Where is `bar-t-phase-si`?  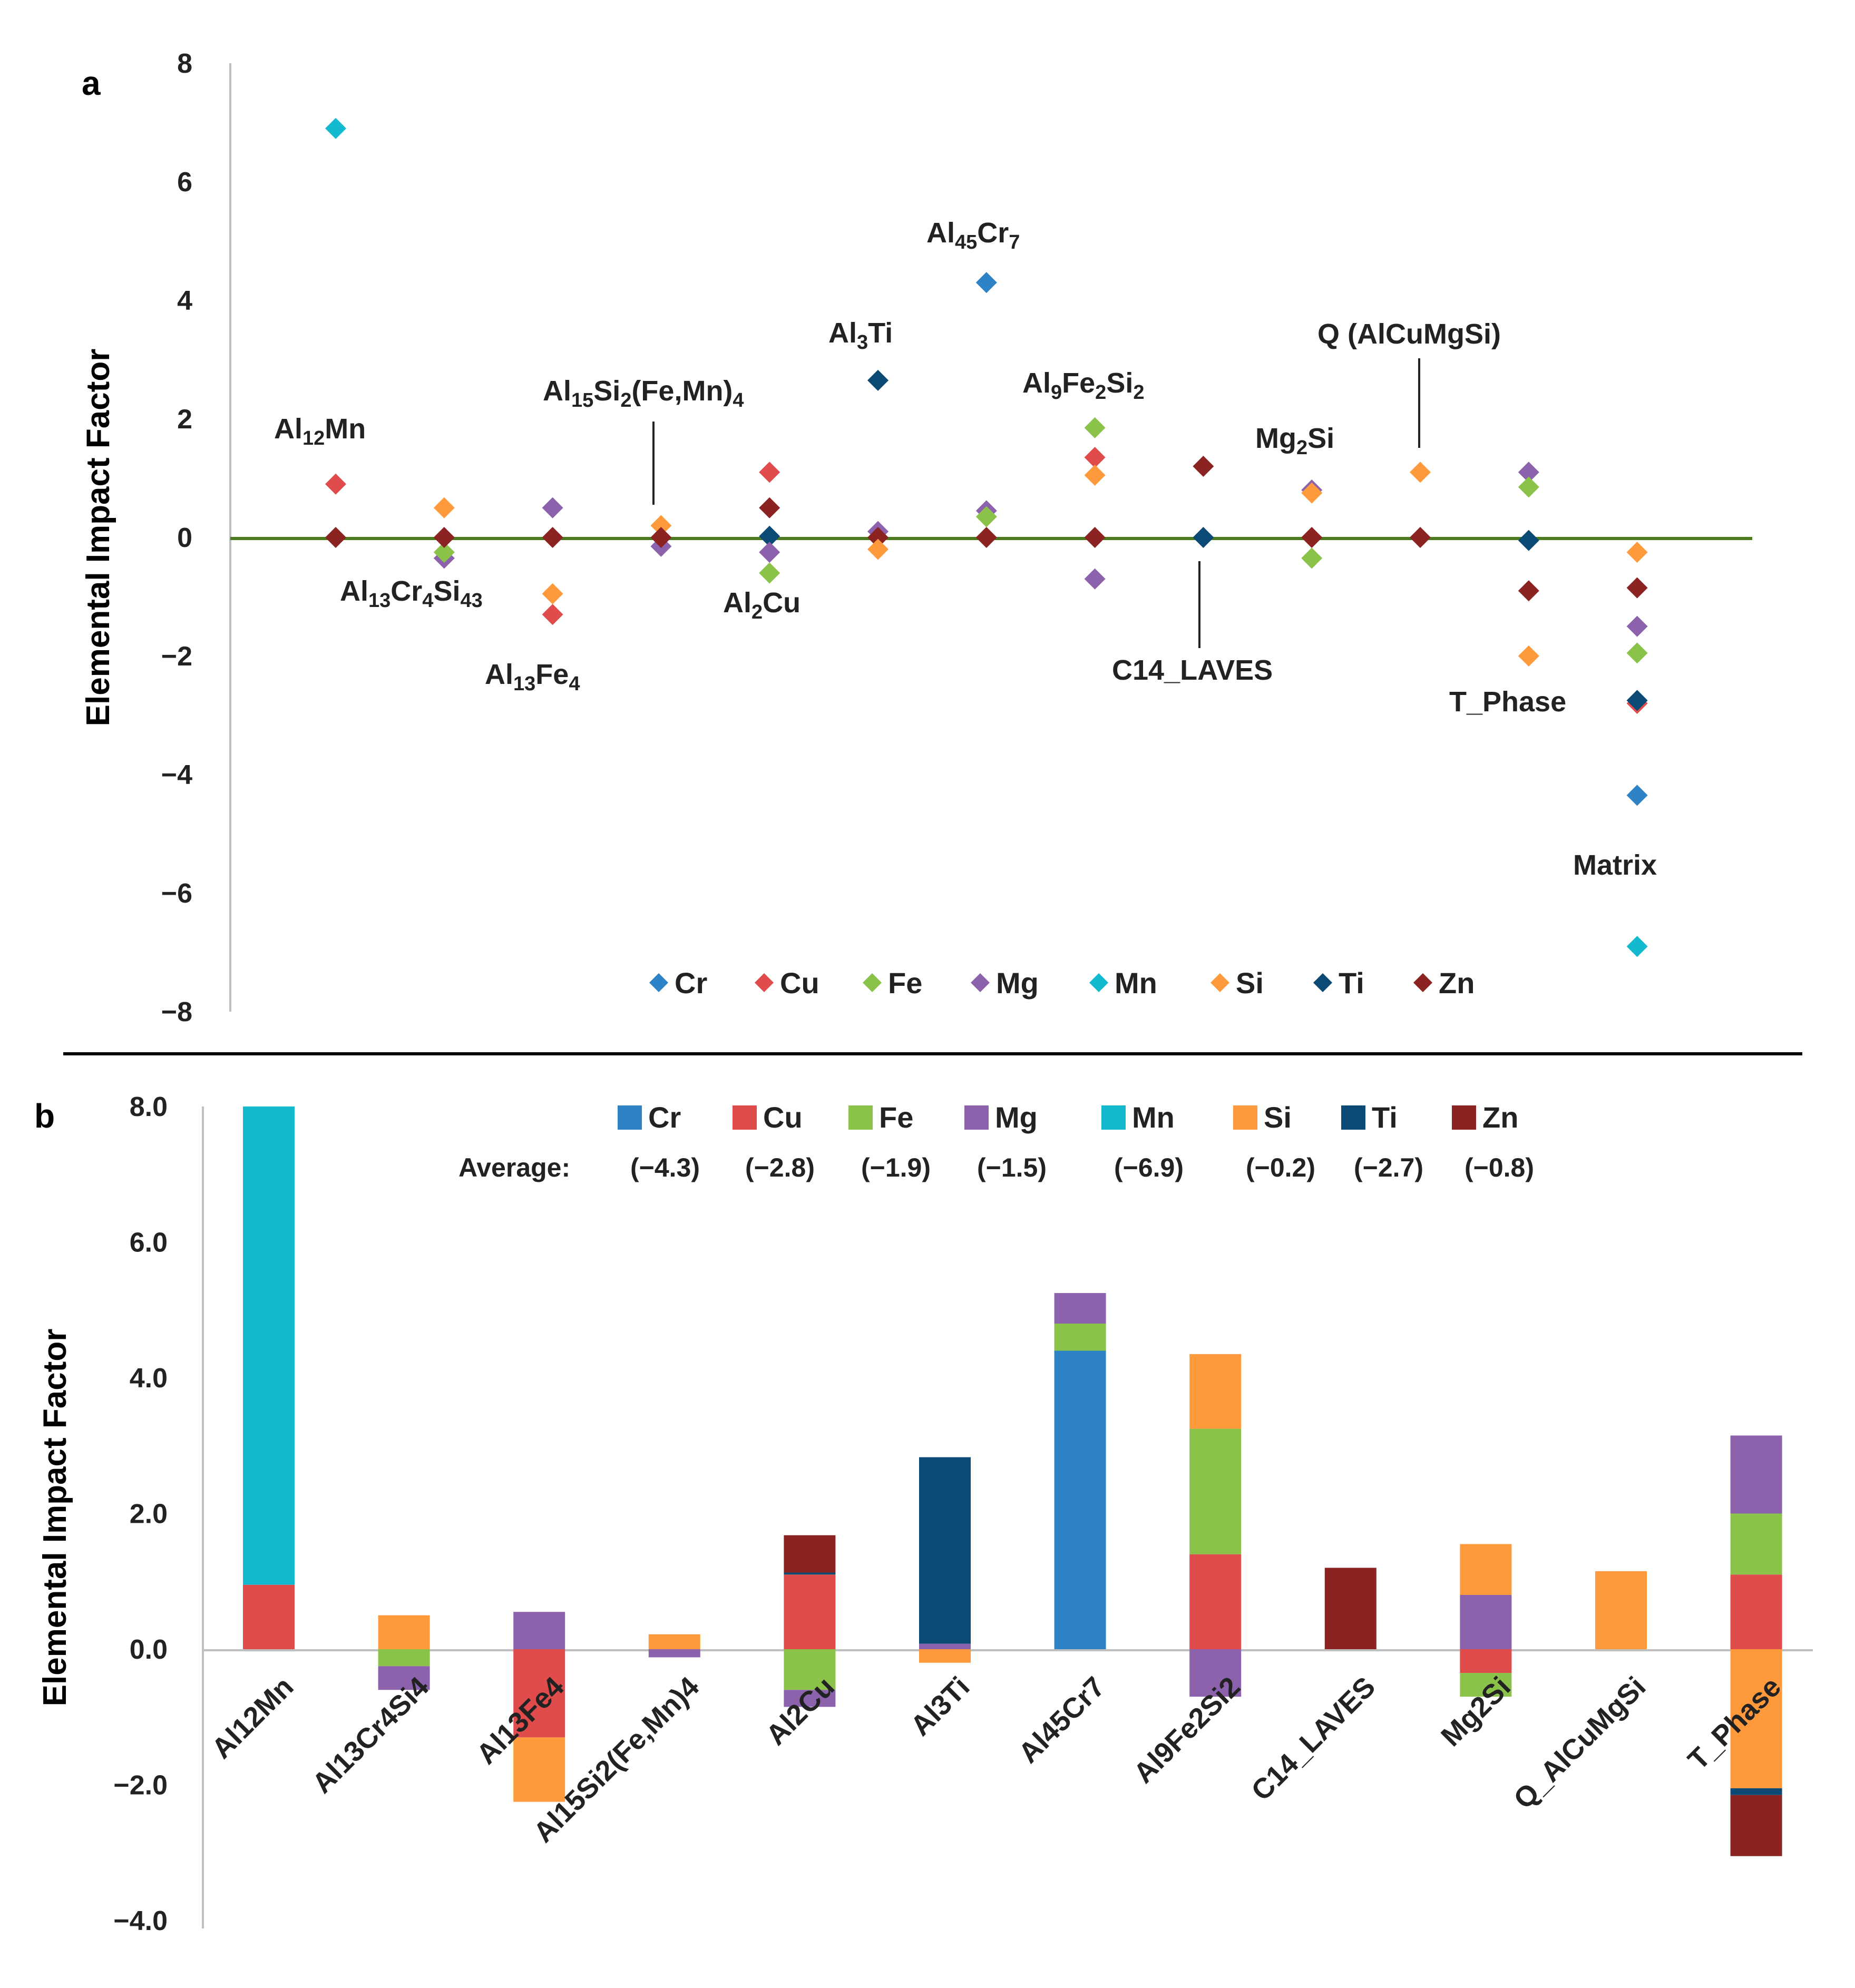 bar-t-phase-si is located at coordinates (1756, 1718).